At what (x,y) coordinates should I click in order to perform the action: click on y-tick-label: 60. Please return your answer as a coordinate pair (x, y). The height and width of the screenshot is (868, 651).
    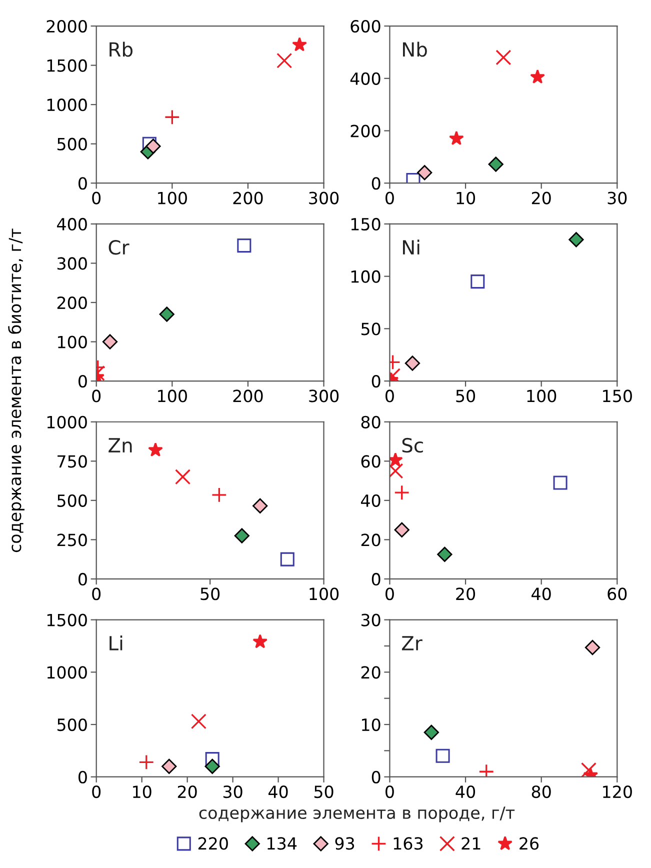
    Looking at the image, I should click on (370, 461).